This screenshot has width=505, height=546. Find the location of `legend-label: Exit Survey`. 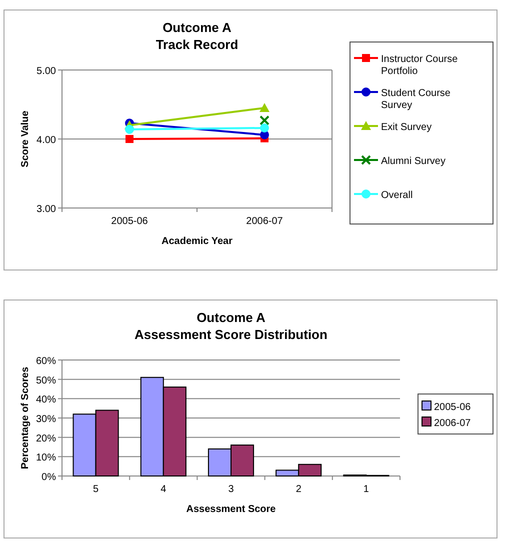

legend-label: Exit Survey is located at coordinates (406, 127).